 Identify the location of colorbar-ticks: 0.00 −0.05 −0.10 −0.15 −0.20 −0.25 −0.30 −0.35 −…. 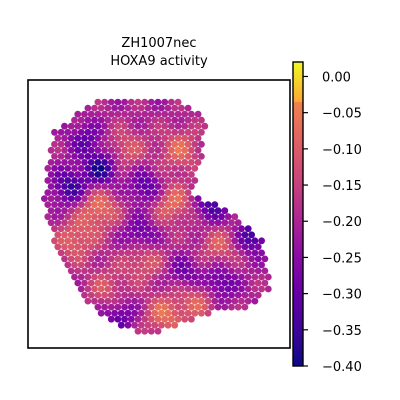
(332, 222).